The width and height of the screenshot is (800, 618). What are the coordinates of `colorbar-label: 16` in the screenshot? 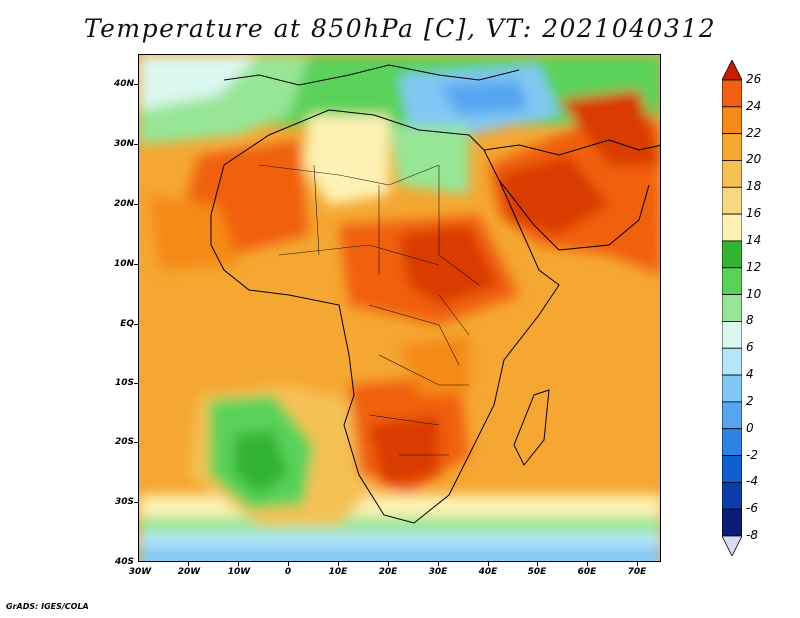 It's located at (754, 213).